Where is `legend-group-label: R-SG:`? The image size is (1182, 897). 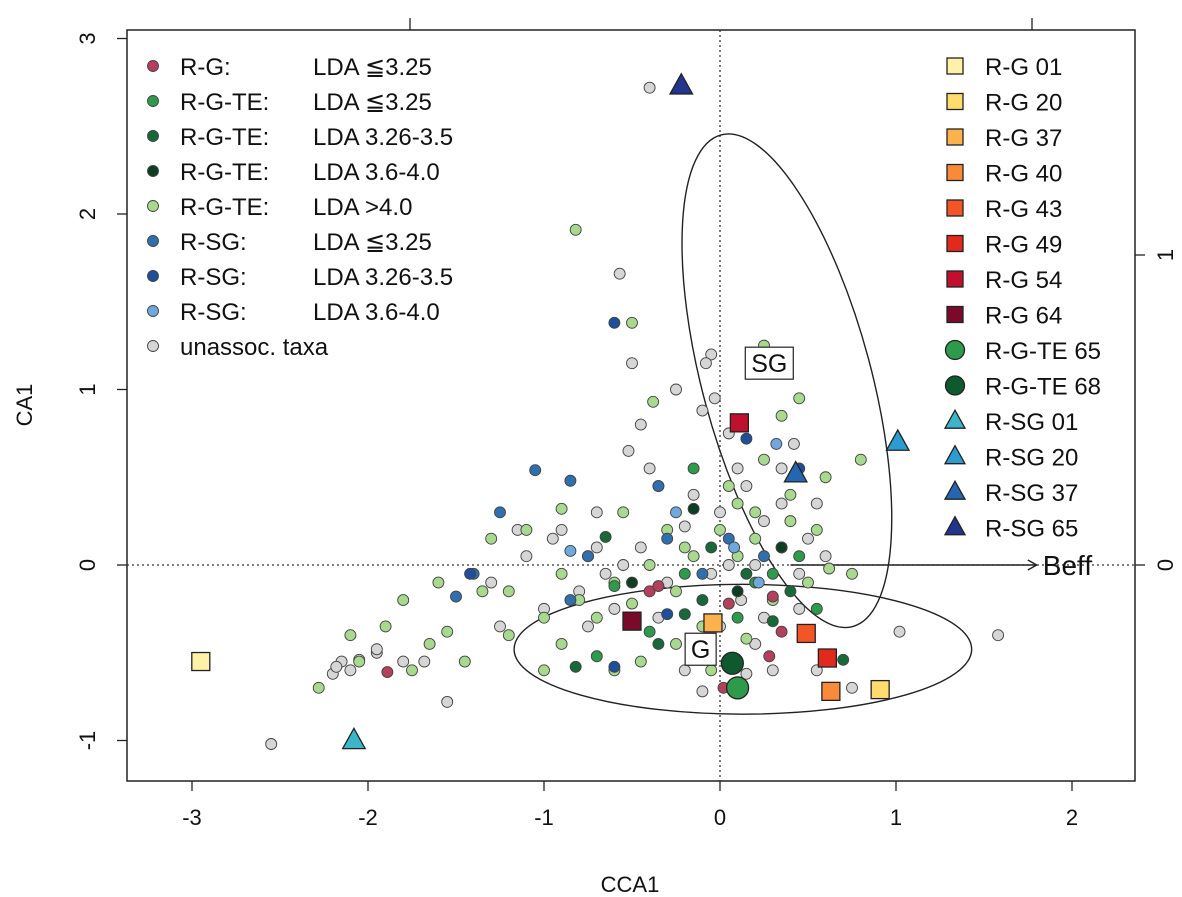 legend-group-label: R-SG: is located at coordinates (213, 242).